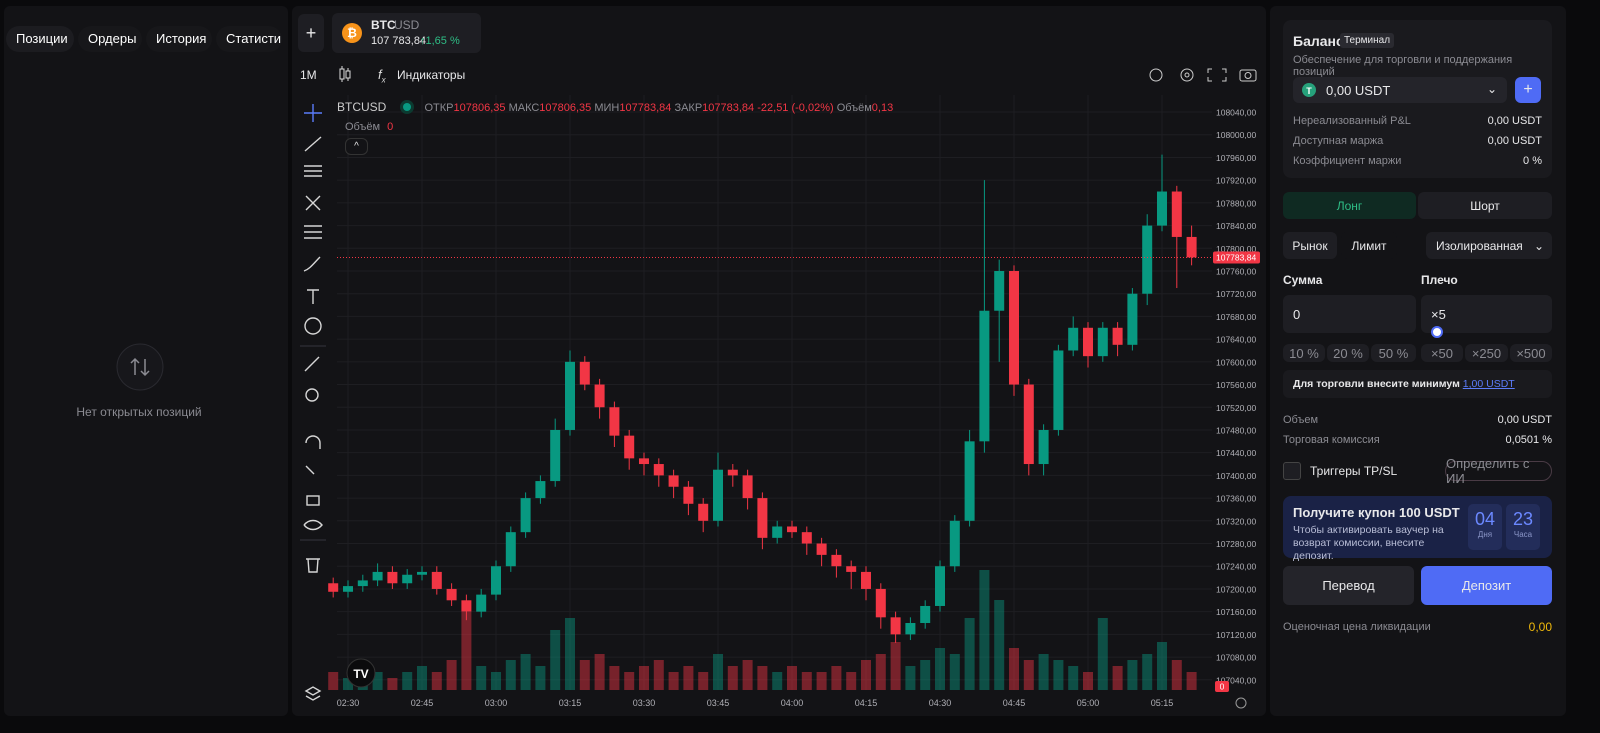 The image size is (1600, 733). I want to click on y-tick-label: 107760,00, so click(1236, 272).